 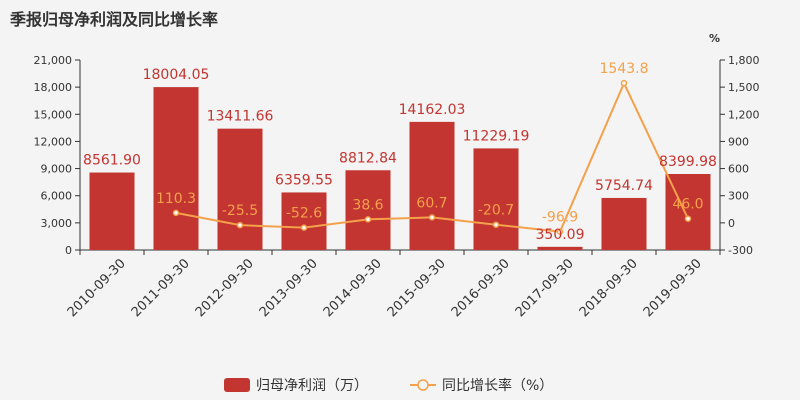 What do you see at coordinates (304, 180) in the screenshot?
I see `bar-value-label: 6359.55` at bounding box center [304, 180].